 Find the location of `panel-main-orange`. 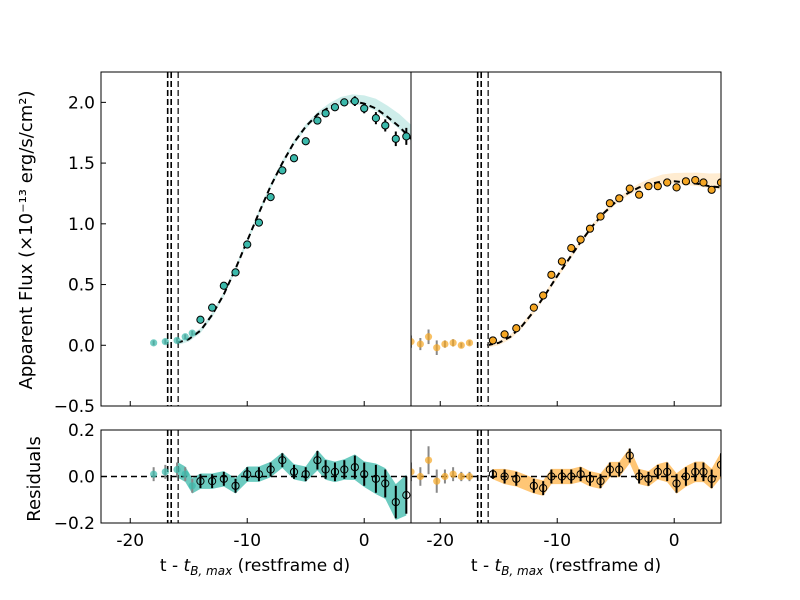

panel-main-orange is located at coordinates (566, 265).